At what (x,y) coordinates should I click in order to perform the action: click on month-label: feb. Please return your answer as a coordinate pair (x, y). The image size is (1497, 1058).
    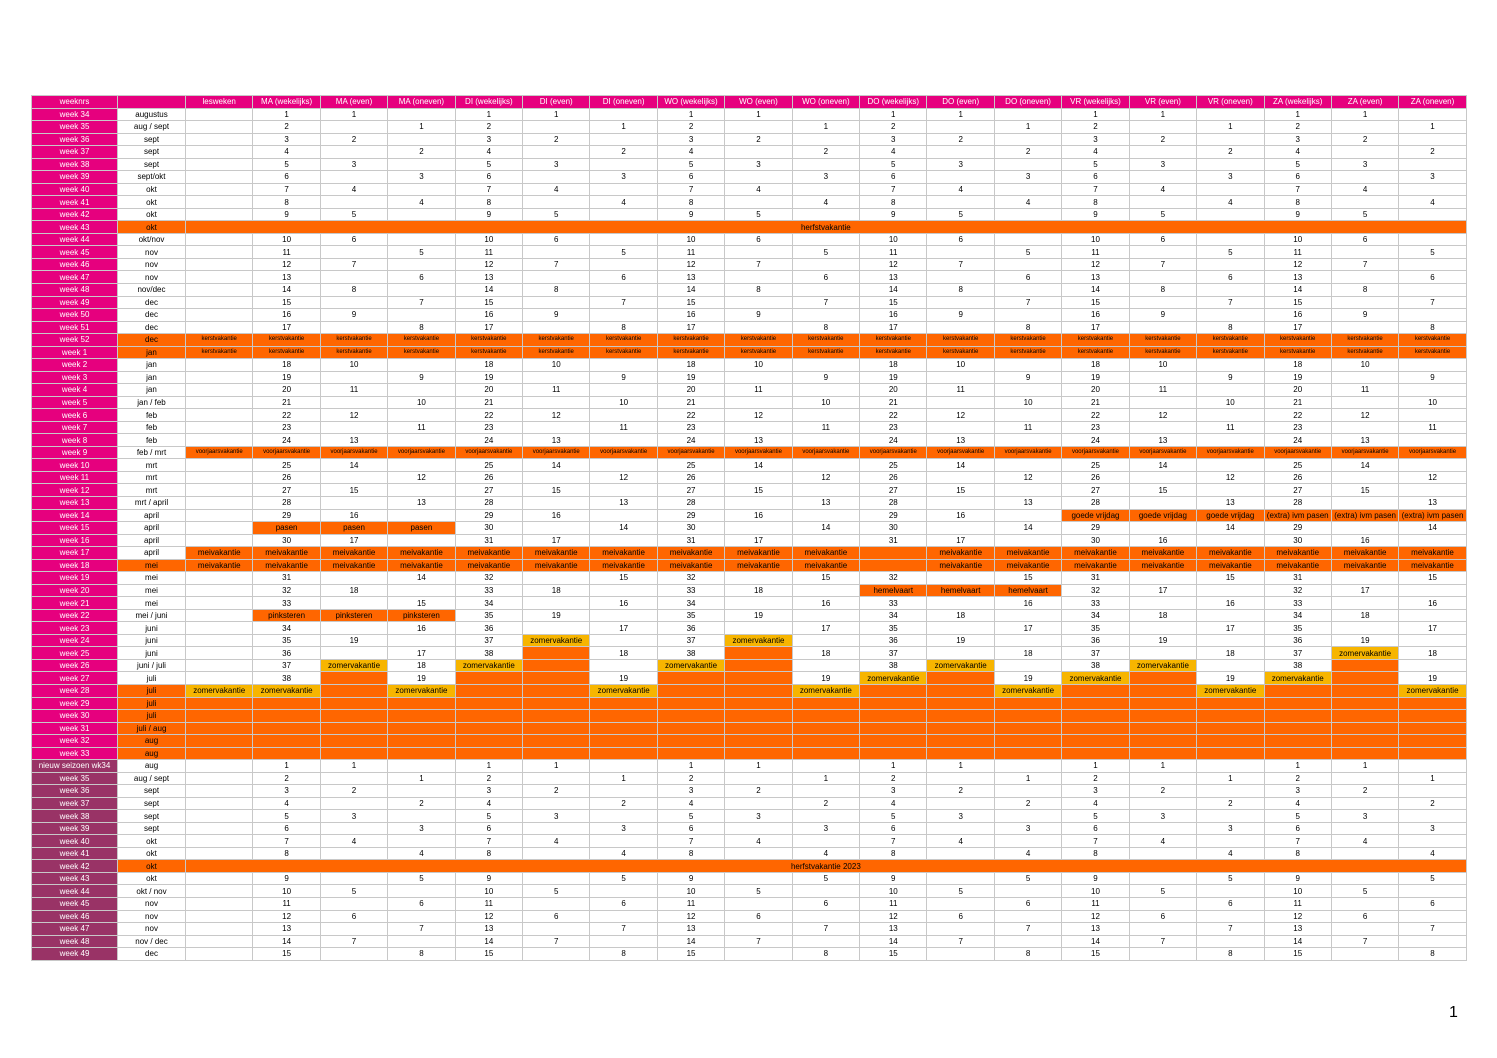
    Looking at the image, I should click on (151, 440).